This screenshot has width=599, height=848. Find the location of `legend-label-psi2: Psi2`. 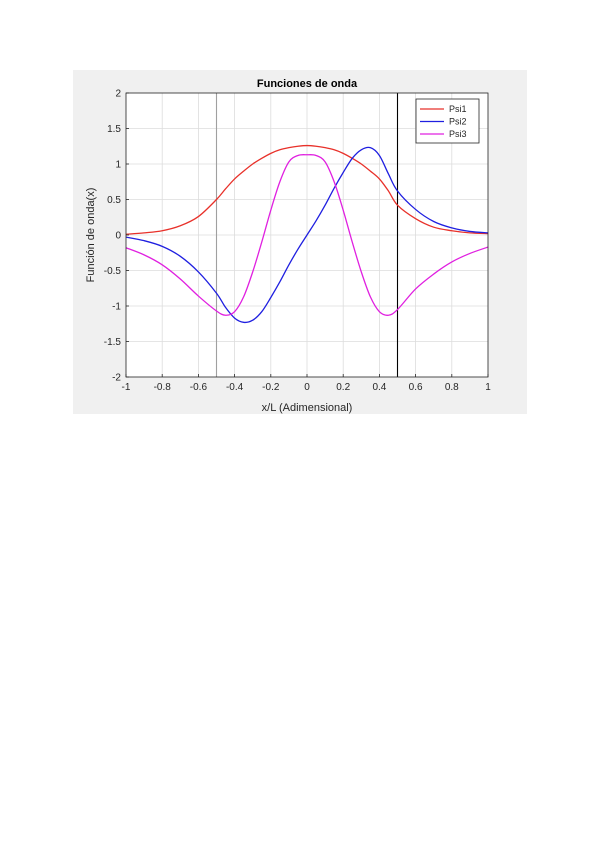

legend-label-psi2: Psi2 is located at coordinates (458, 122).